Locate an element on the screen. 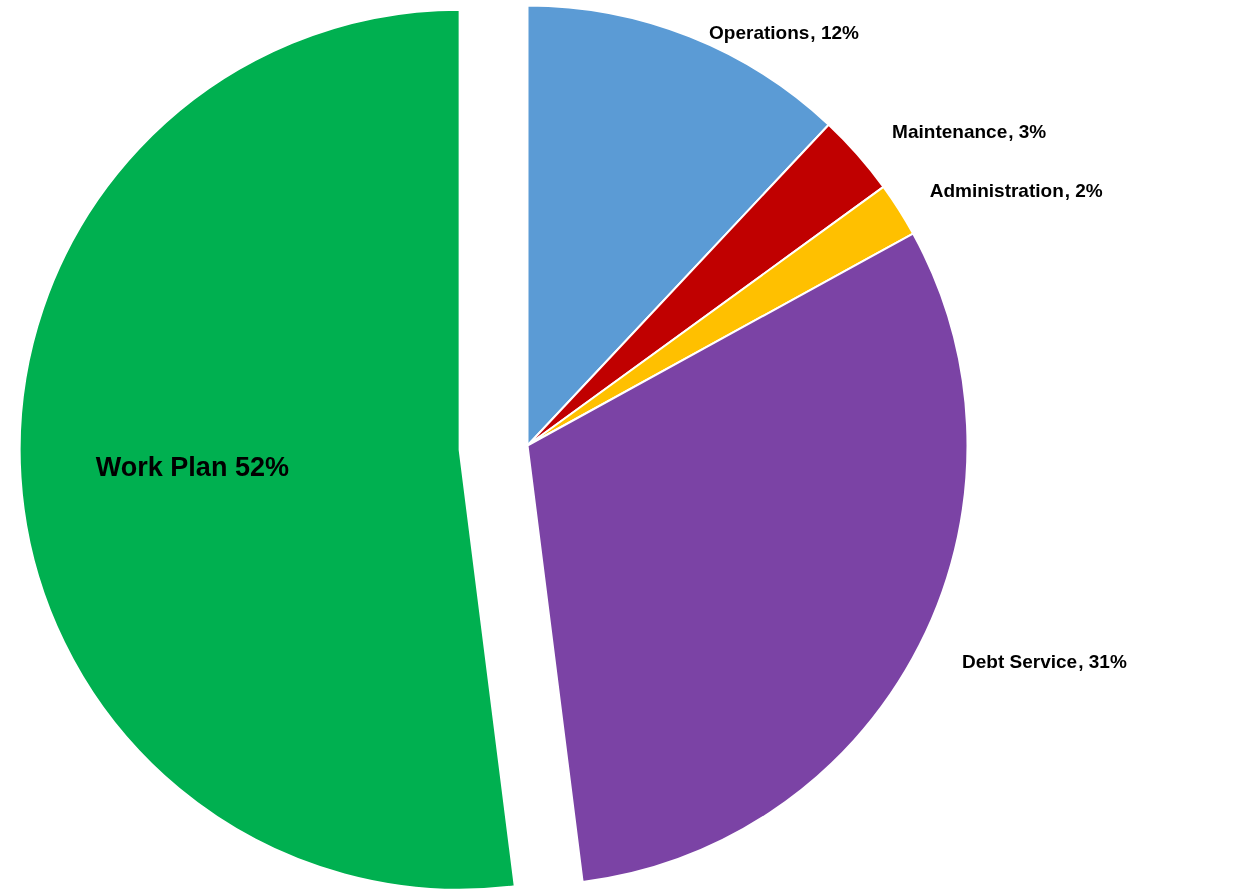 The image size is (1258, 889). slice-label: Administration is located at coordinates (996, 191).